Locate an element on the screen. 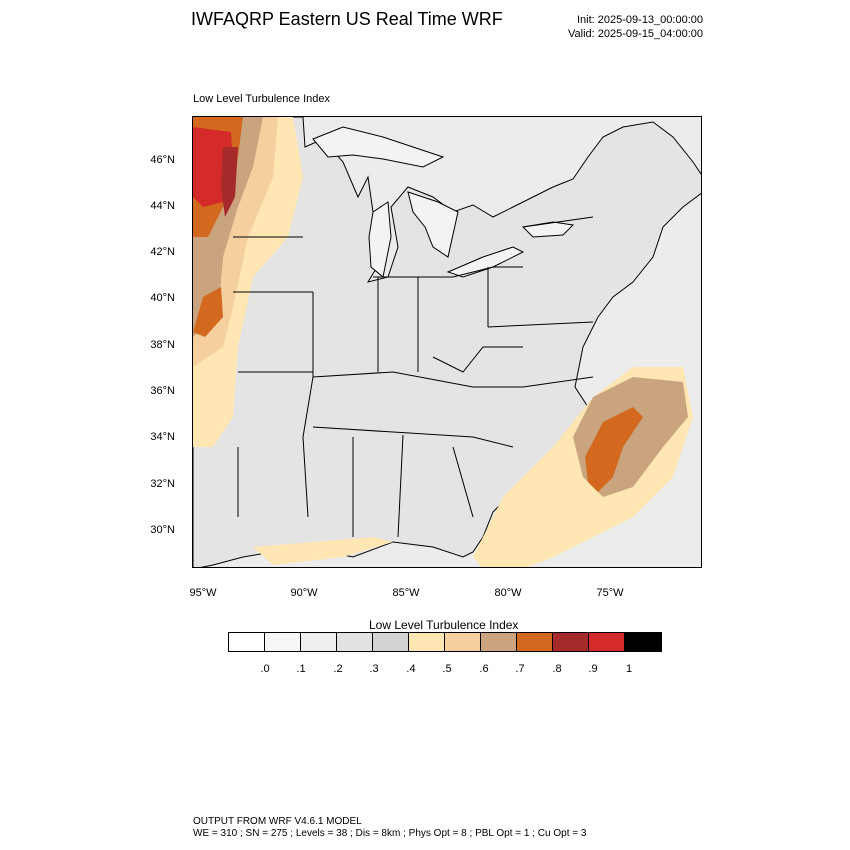 The height and width of the screenshot is (850, 850). lon-label: 75°W is located at coordinates (610, 593).